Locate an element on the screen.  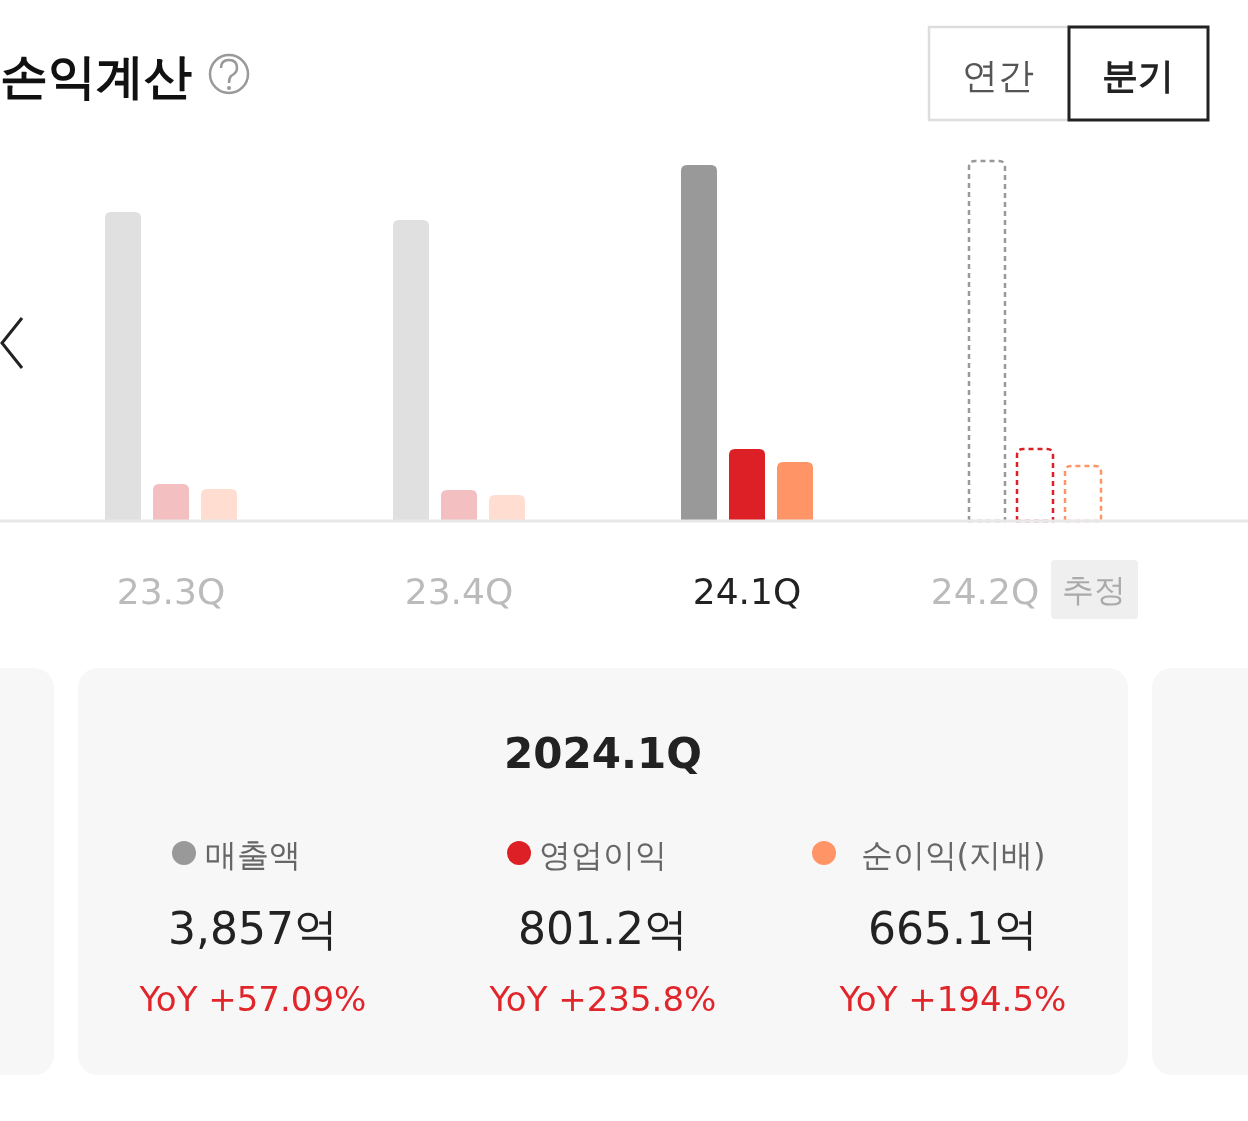
legend-label: 매출액 is located at coordinates (253, 855).